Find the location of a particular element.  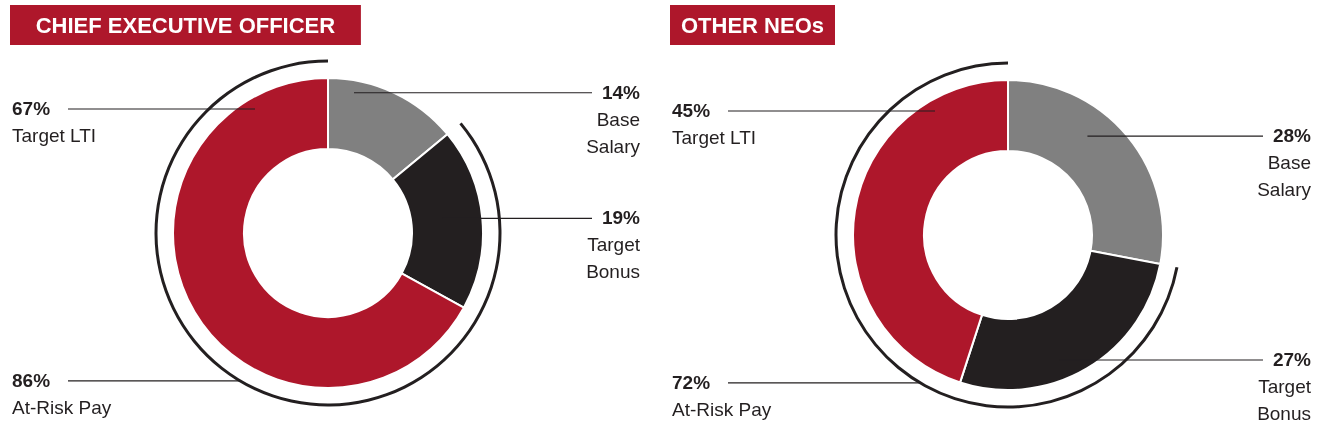

text: 86% At-Risk Pay is located at coordinates (62, 393).